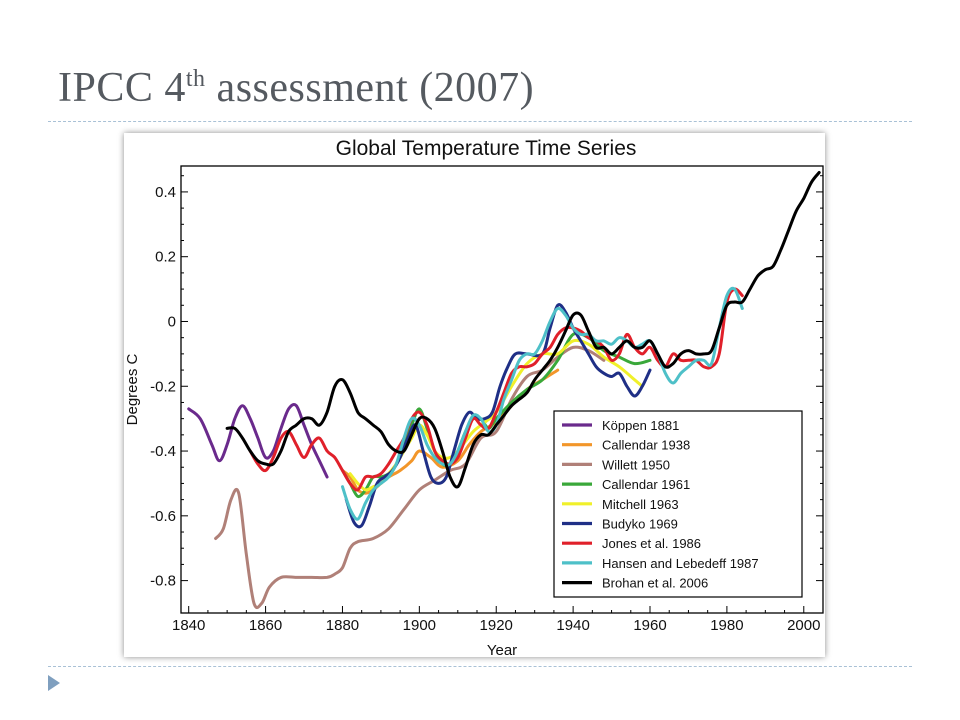 This screenshot has height=720, width=960. What do you see at coordinates (640, 504) in the screenshot?
I see `legend-label: Mitchell 1963` at bounding box center [640, 504].